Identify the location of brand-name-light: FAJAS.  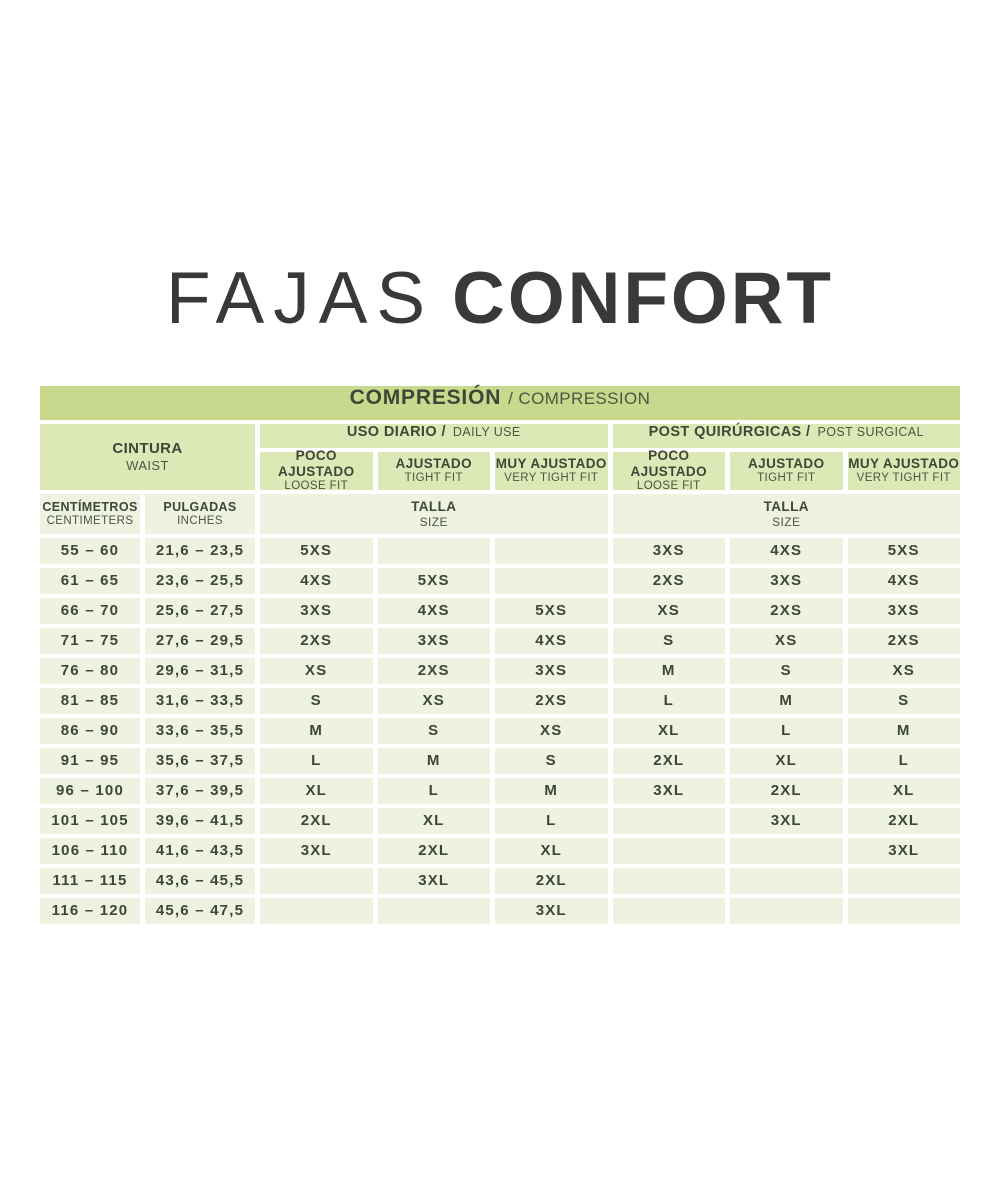
(300, 298).